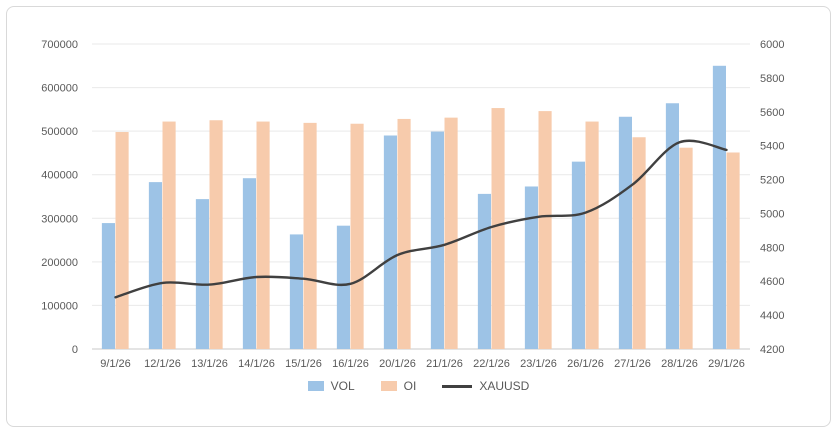 This screenshot has height=433, width=837. What do you see at coordinates (59, 89) in the screenshot?
I see `left-axis-tick-label: 600000` at bounding box center [59, 89].